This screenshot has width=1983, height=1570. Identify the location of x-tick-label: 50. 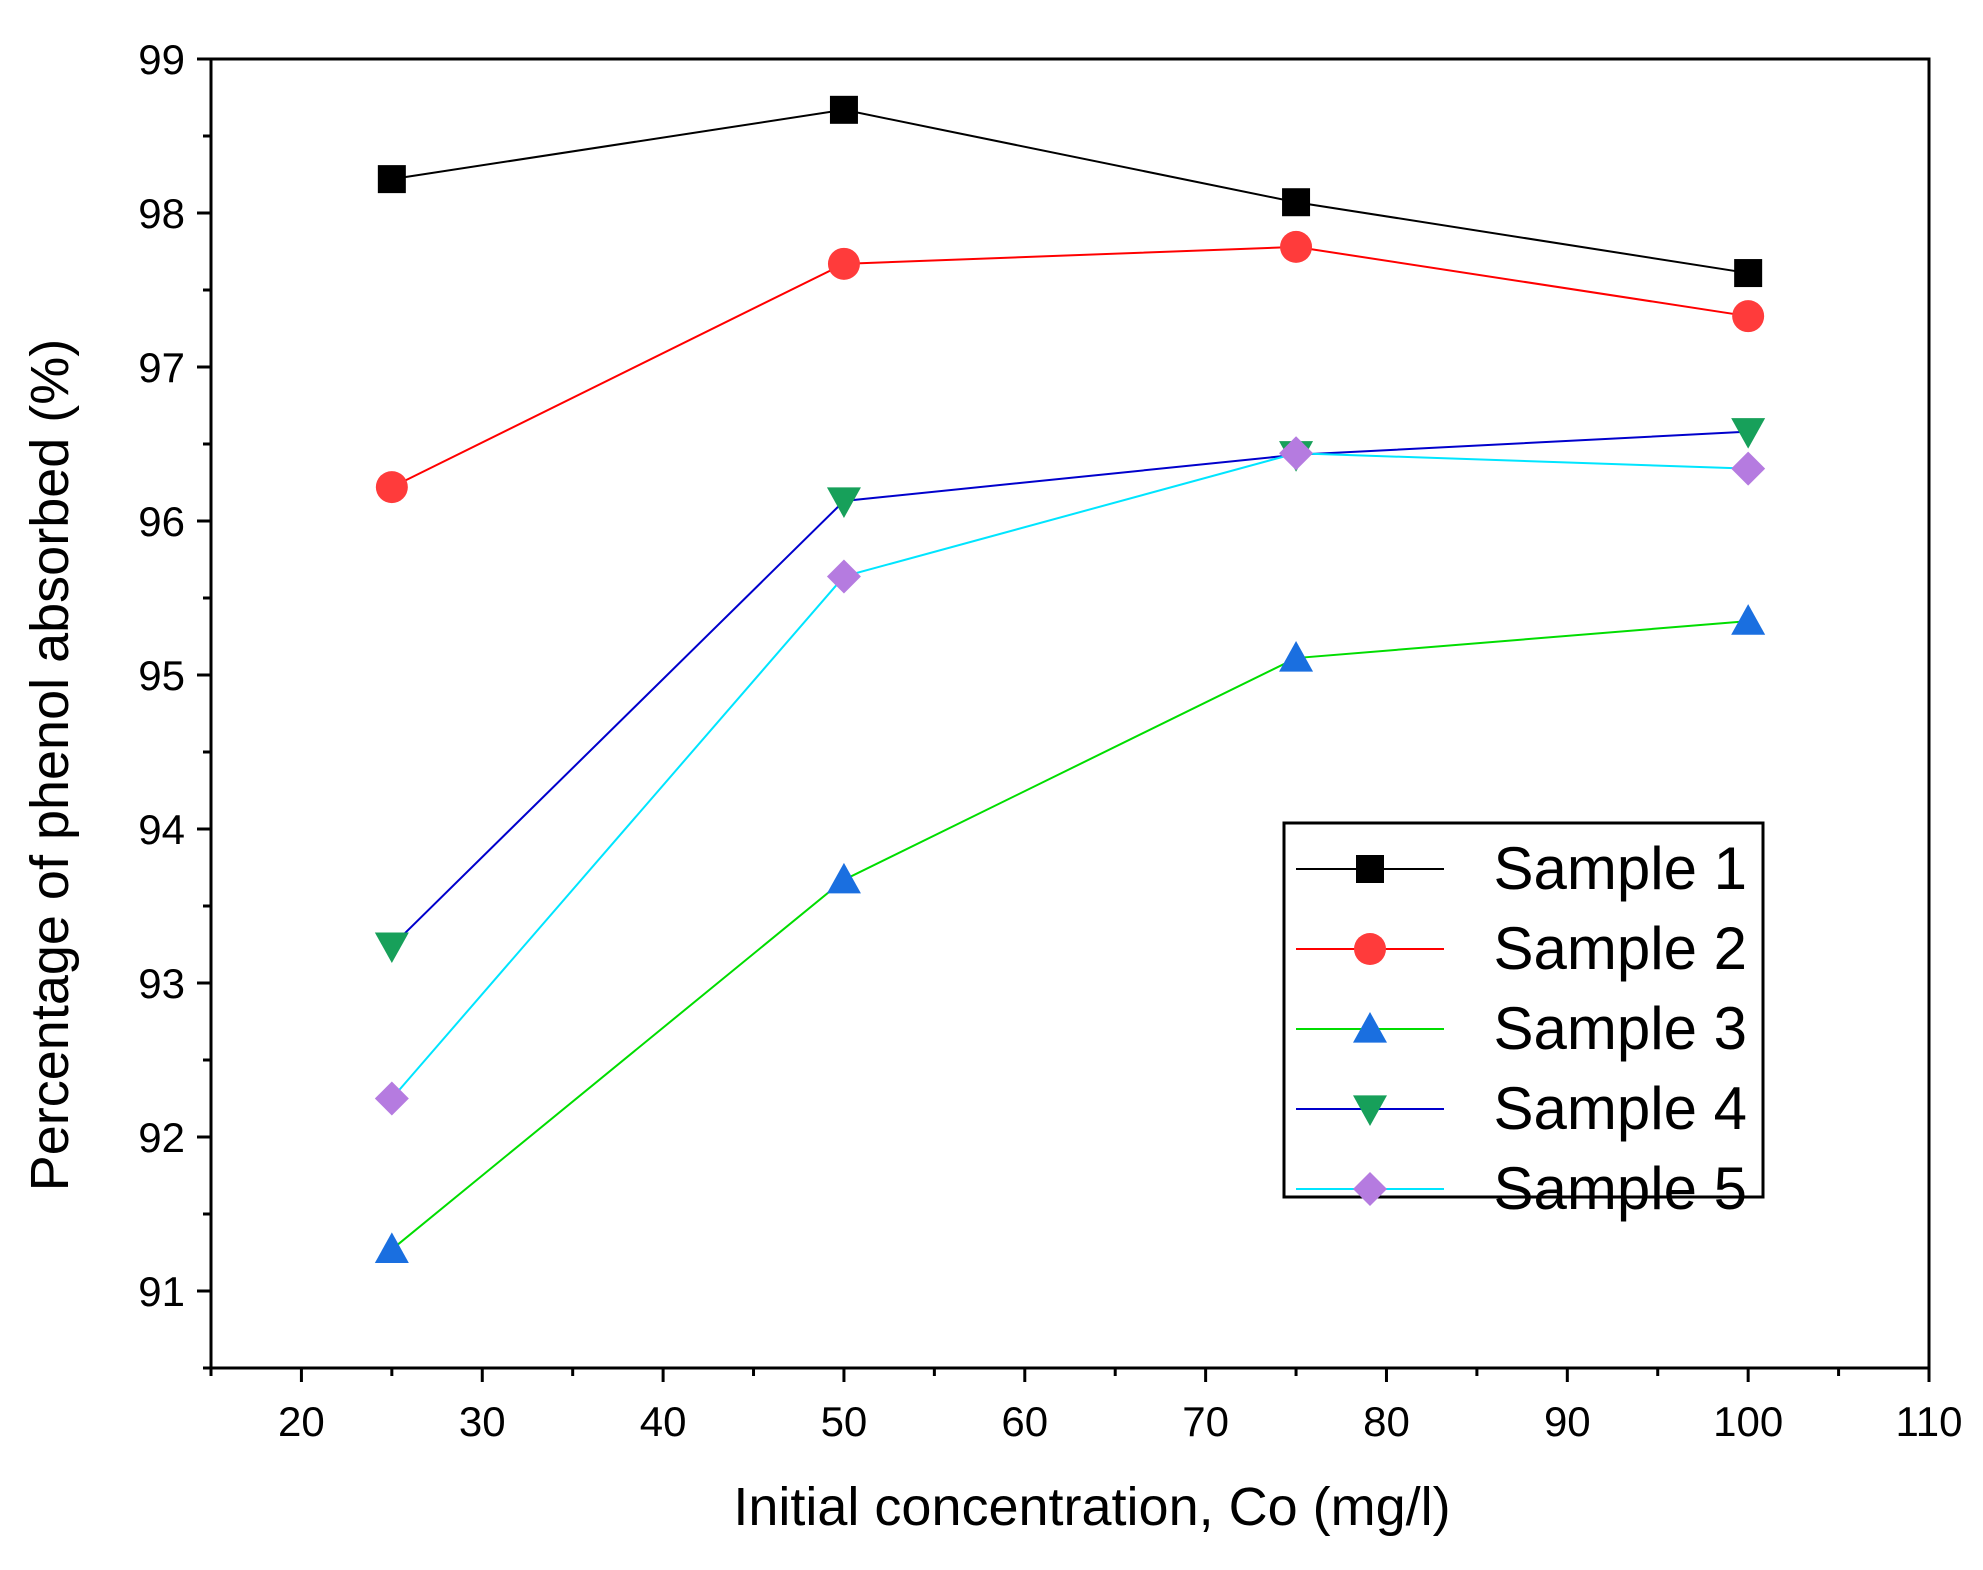
(844, 1421).